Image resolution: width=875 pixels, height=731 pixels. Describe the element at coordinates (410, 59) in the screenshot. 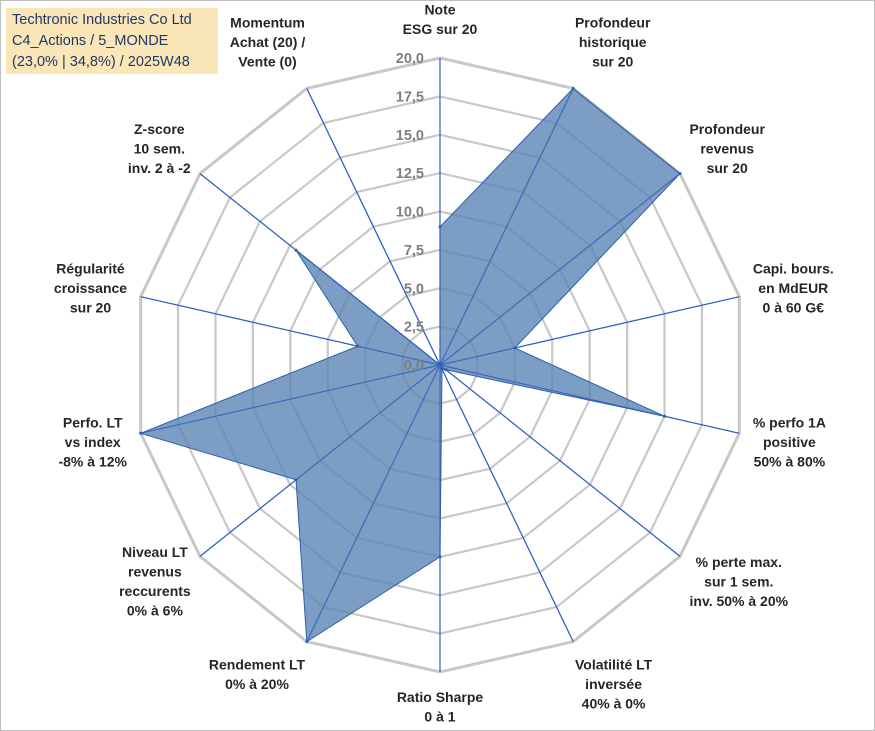

I see `tick-label-8: 20,0` at that location.